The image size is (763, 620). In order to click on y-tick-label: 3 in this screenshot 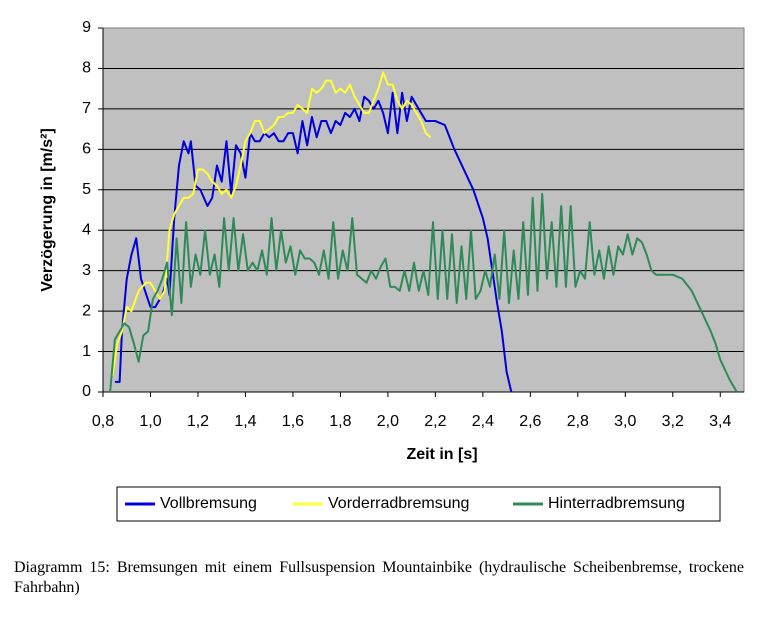, I will do `click(86, 270)`.